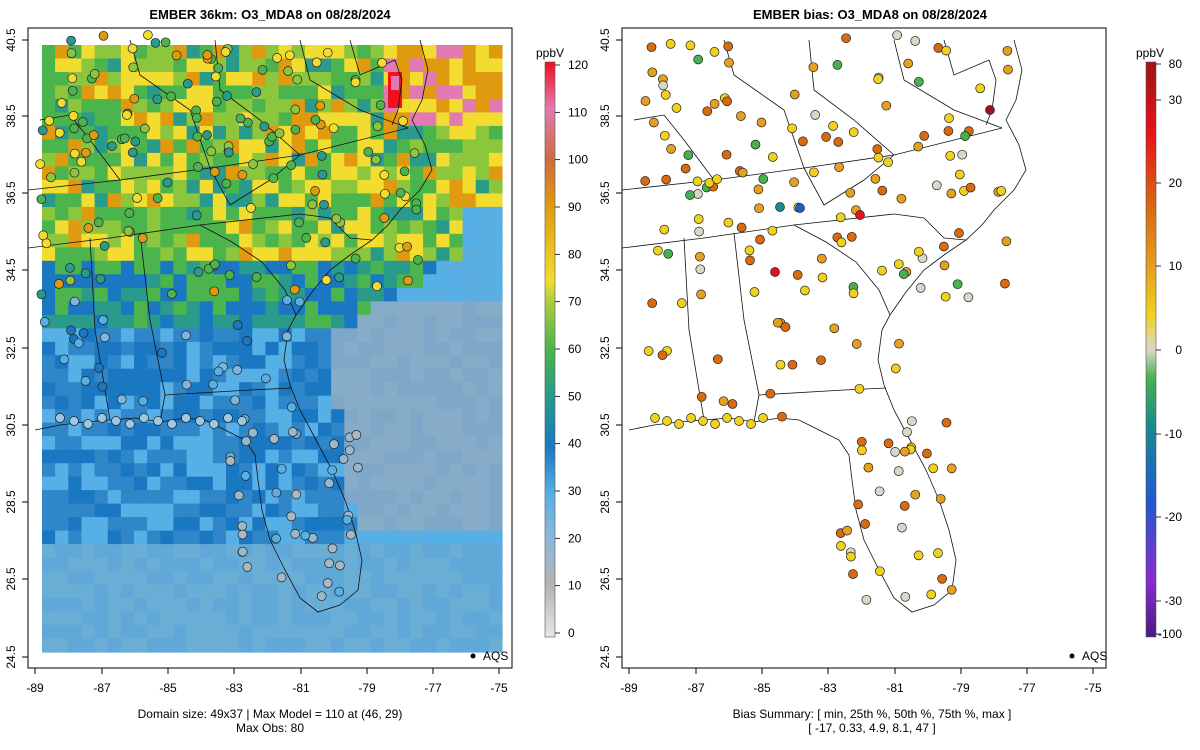 Image resolution: width=1200 pixels, height=750 pixels. What do you see at coordinates (164, 231) in the screenshot?
I see `state-border` at bounding box center [164, 231].